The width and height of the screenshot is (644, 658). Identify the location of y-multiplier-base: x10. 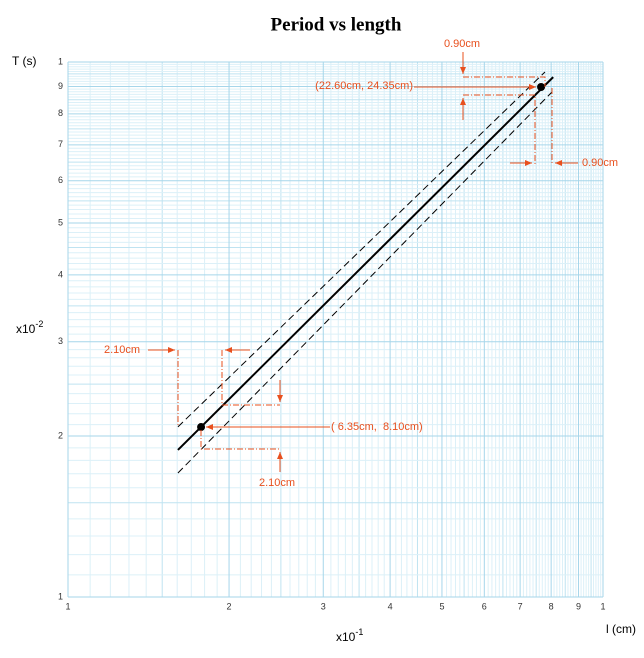
(26, 329).